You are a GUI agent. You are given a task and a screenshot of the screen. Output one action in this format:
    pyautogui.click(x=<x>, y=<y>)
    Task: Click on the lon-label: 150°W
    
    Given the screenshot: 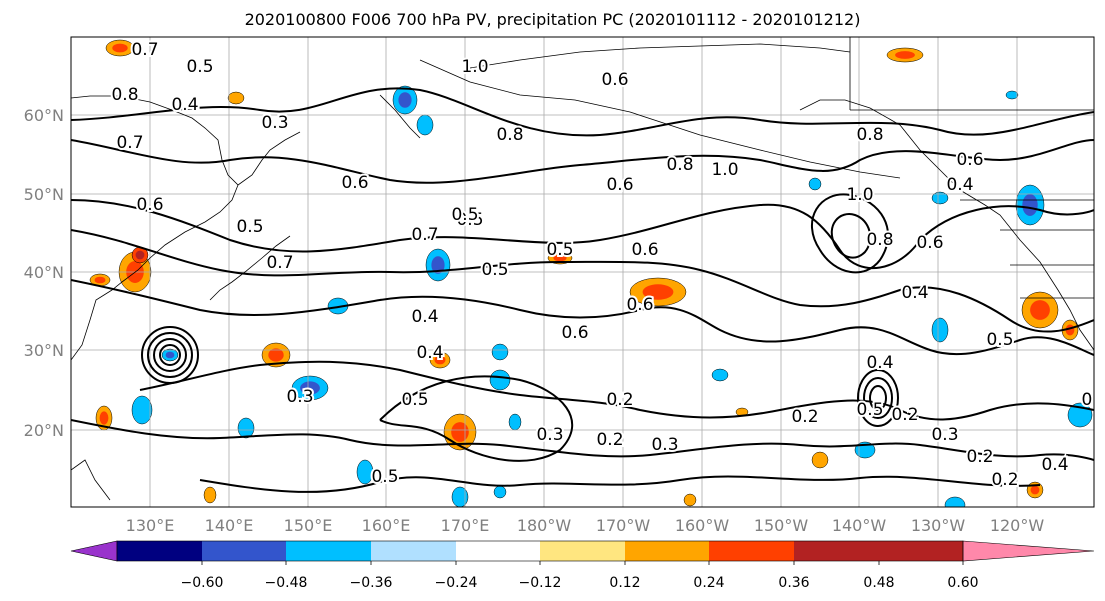 What is the action you would take?
    pyautogui.click(x=781, y=525)
    